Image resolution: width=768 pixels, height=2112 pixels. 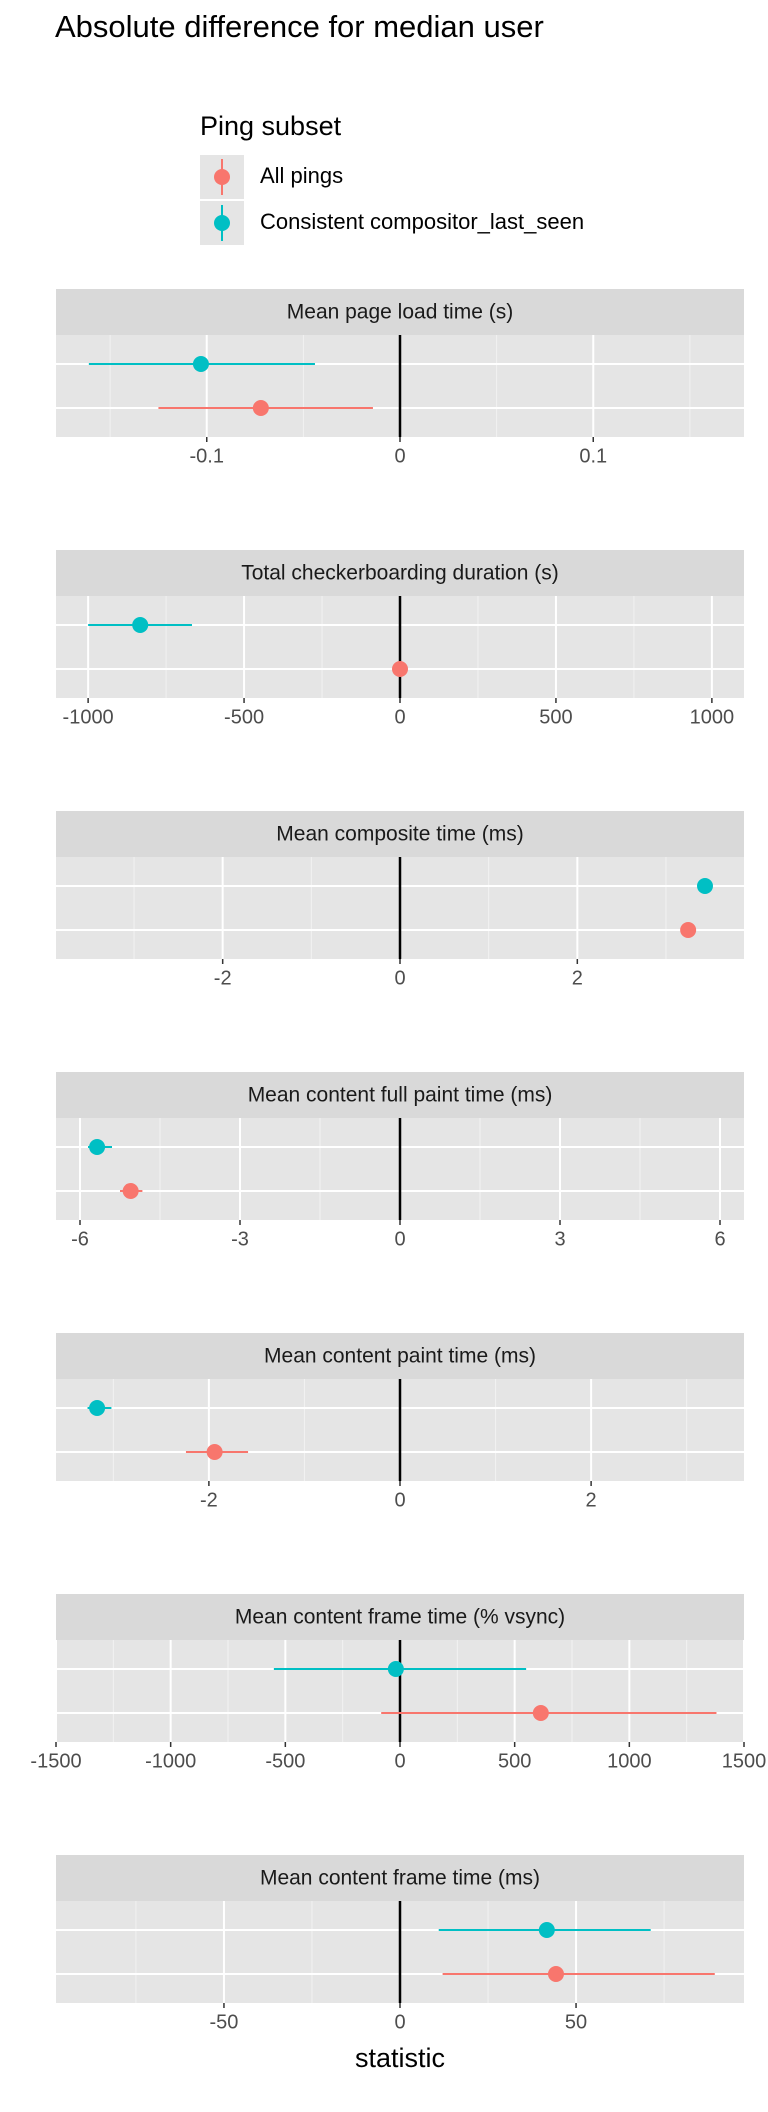 What do you see at coordinates (271, 126) in the screenshot?
I see `legend-title: Ping subset` at bounding box center [271, 126].